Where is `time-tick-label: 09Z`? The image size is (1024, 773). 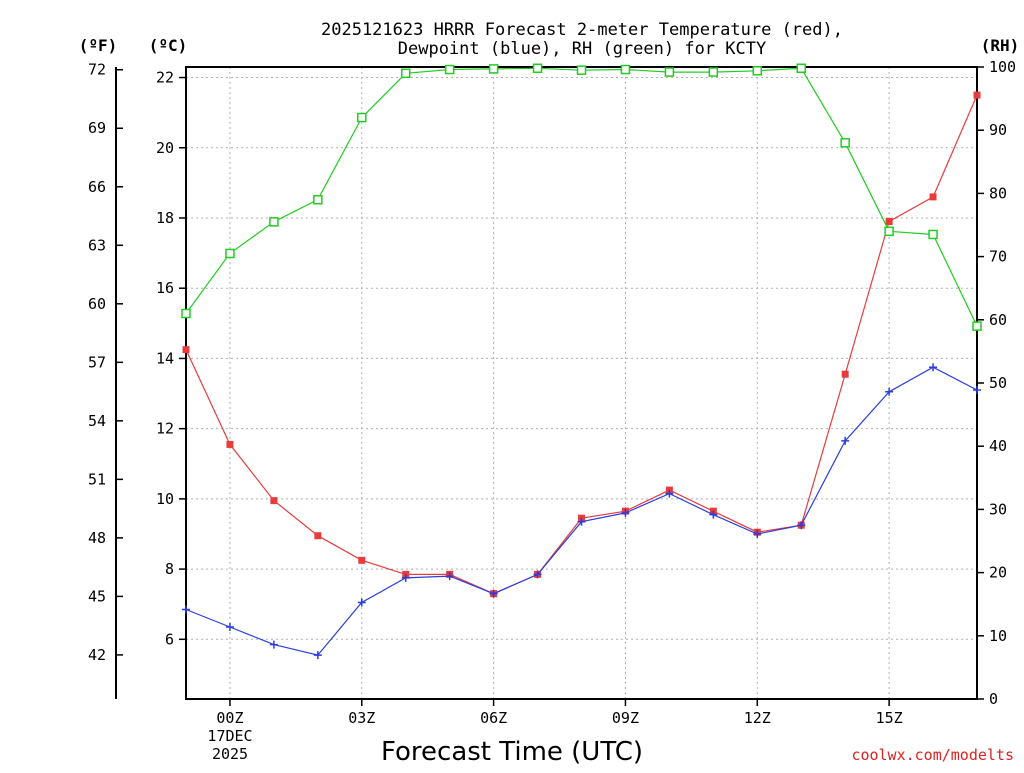 time-tick-label: 09Z is located at coordinates (625, 718).